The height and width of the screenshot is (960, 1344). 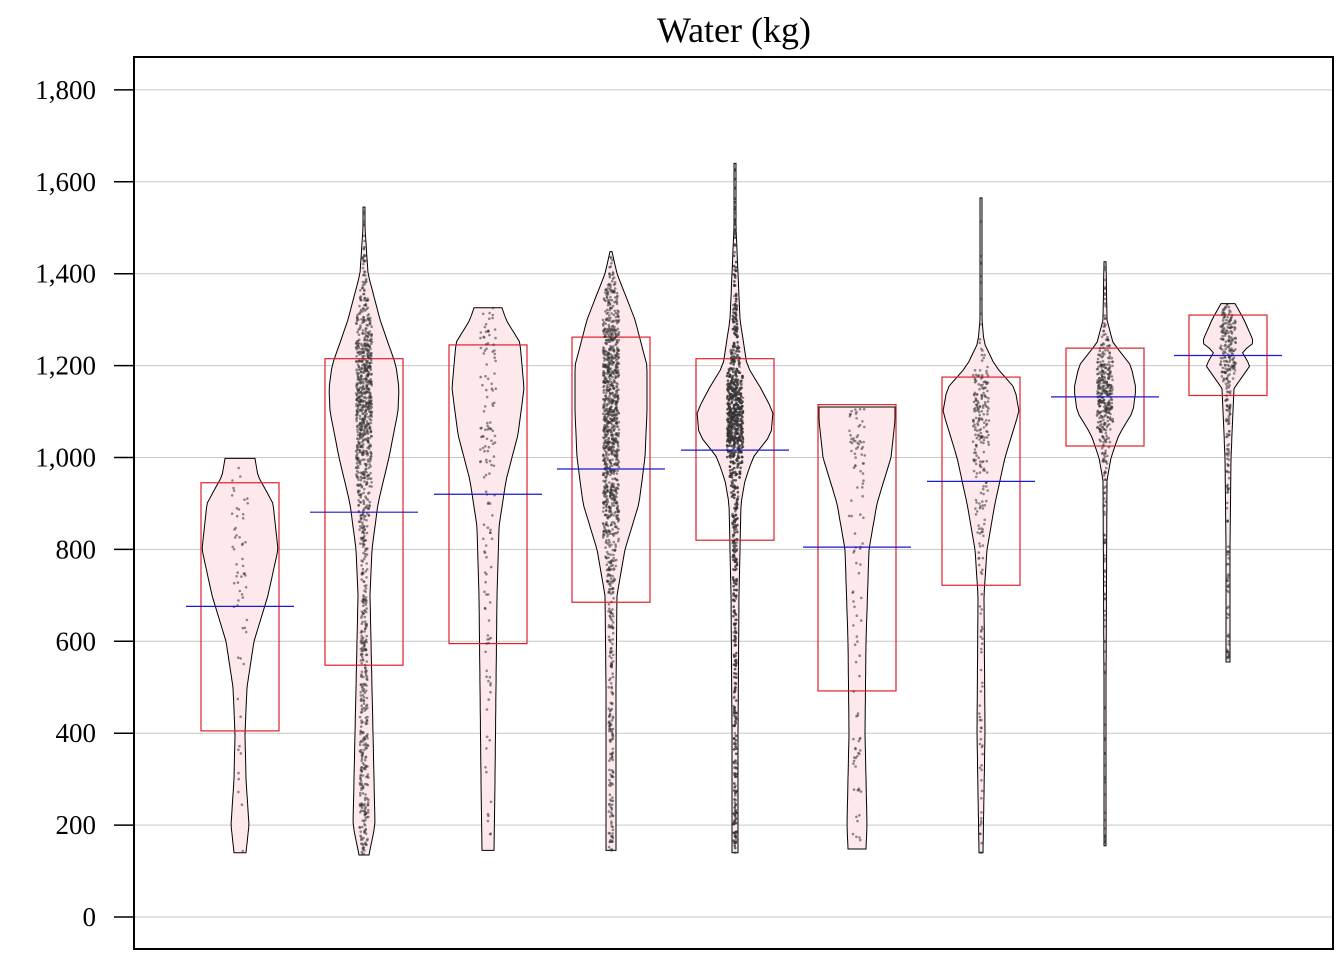 What do you see at coordinates (76, 733) in the screenshot?
I see `y-tick-label: 400` at bounding box center [76, 733].